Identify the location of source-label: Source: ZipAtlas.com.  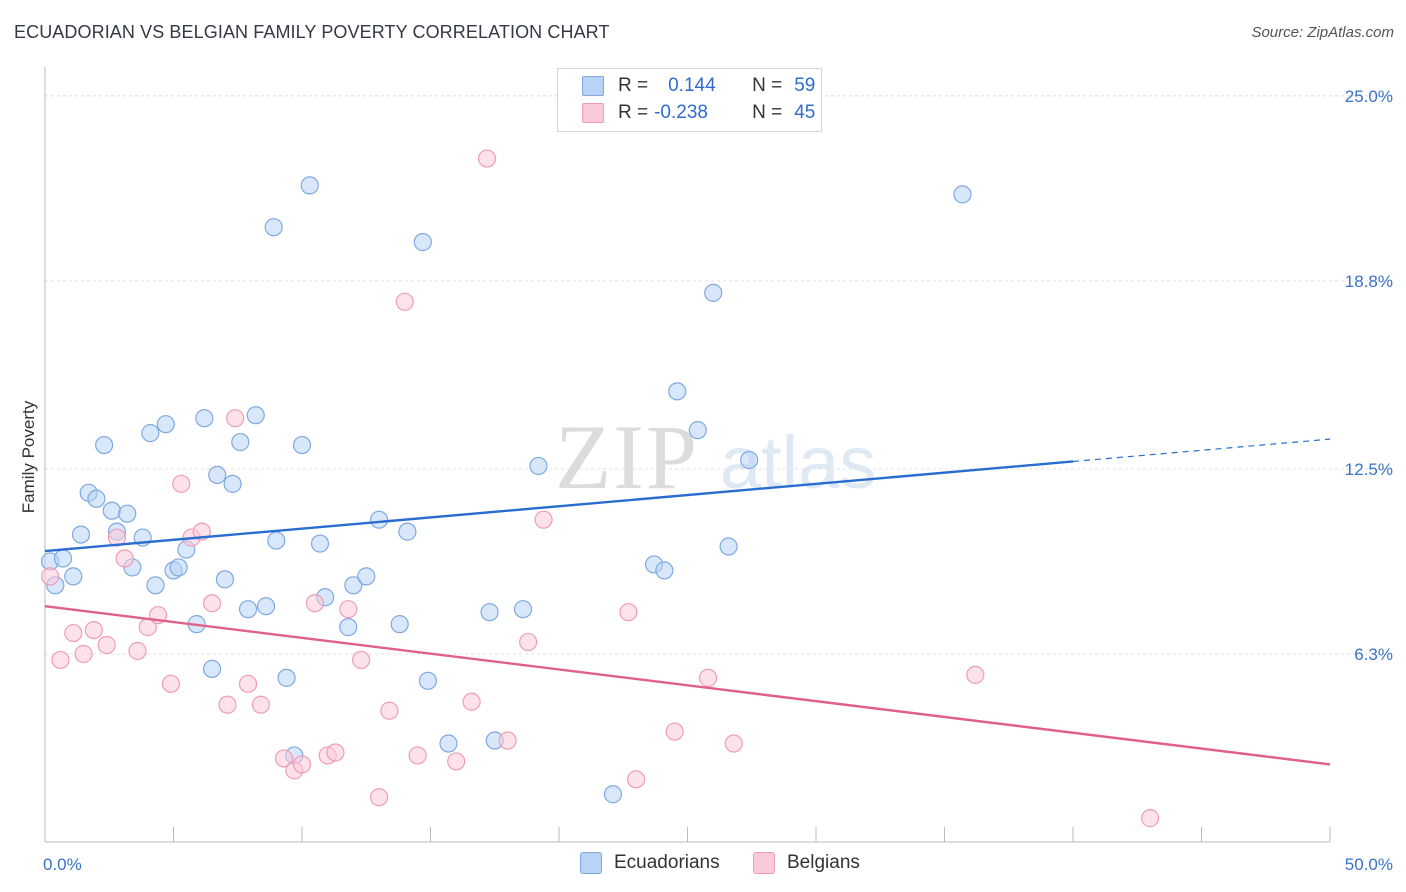
(1322, 32).